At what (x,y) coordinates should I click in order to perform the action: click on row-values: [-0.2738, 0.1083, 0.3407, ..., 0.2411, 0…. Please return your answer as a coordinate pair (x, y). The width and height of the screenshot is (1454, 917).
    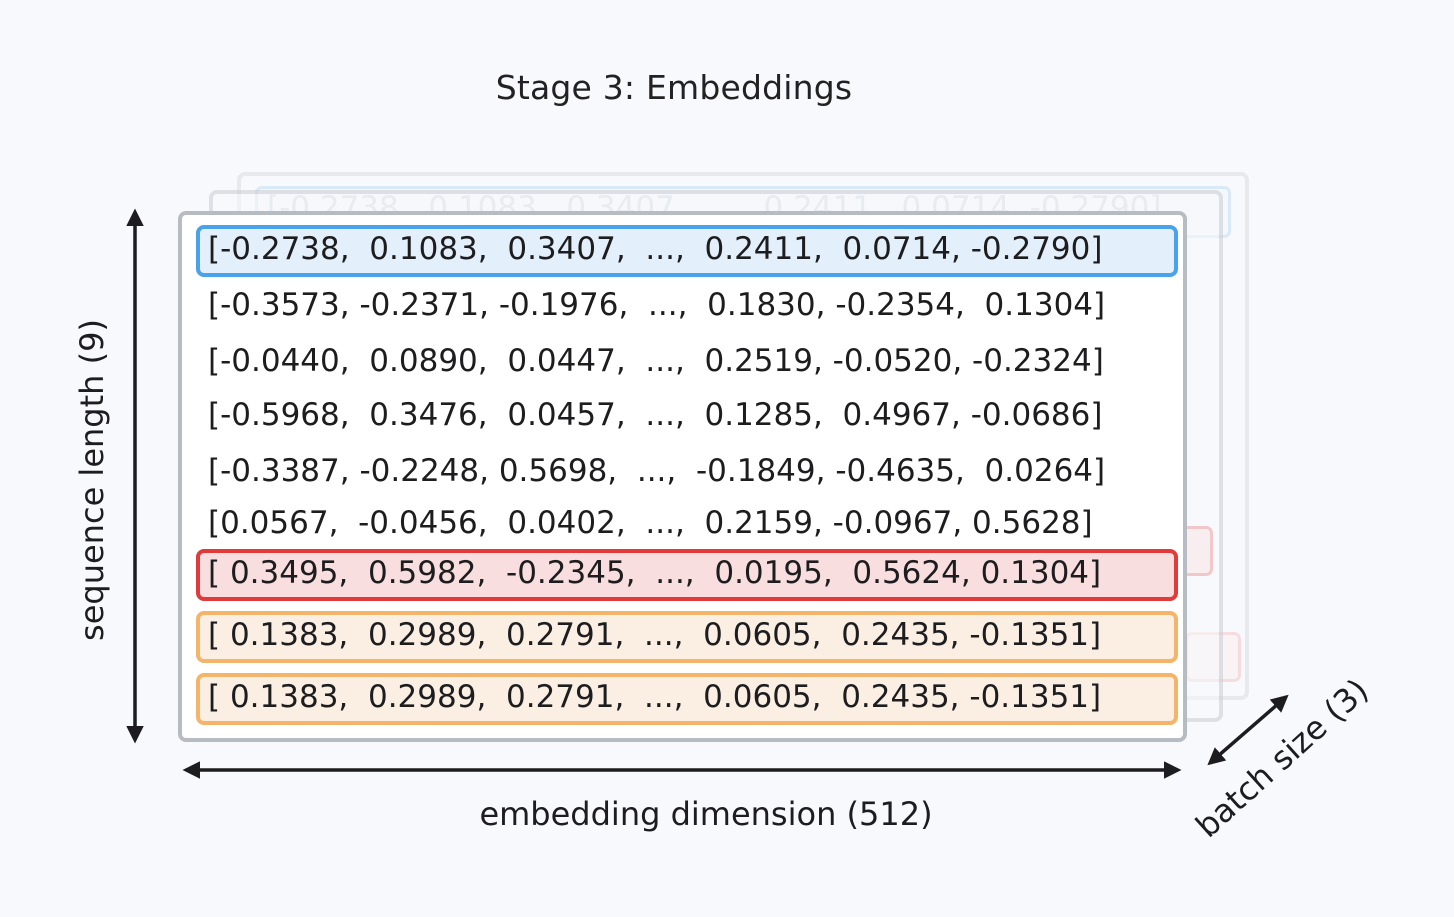
    Looking at the image, I should click on (655, 249).